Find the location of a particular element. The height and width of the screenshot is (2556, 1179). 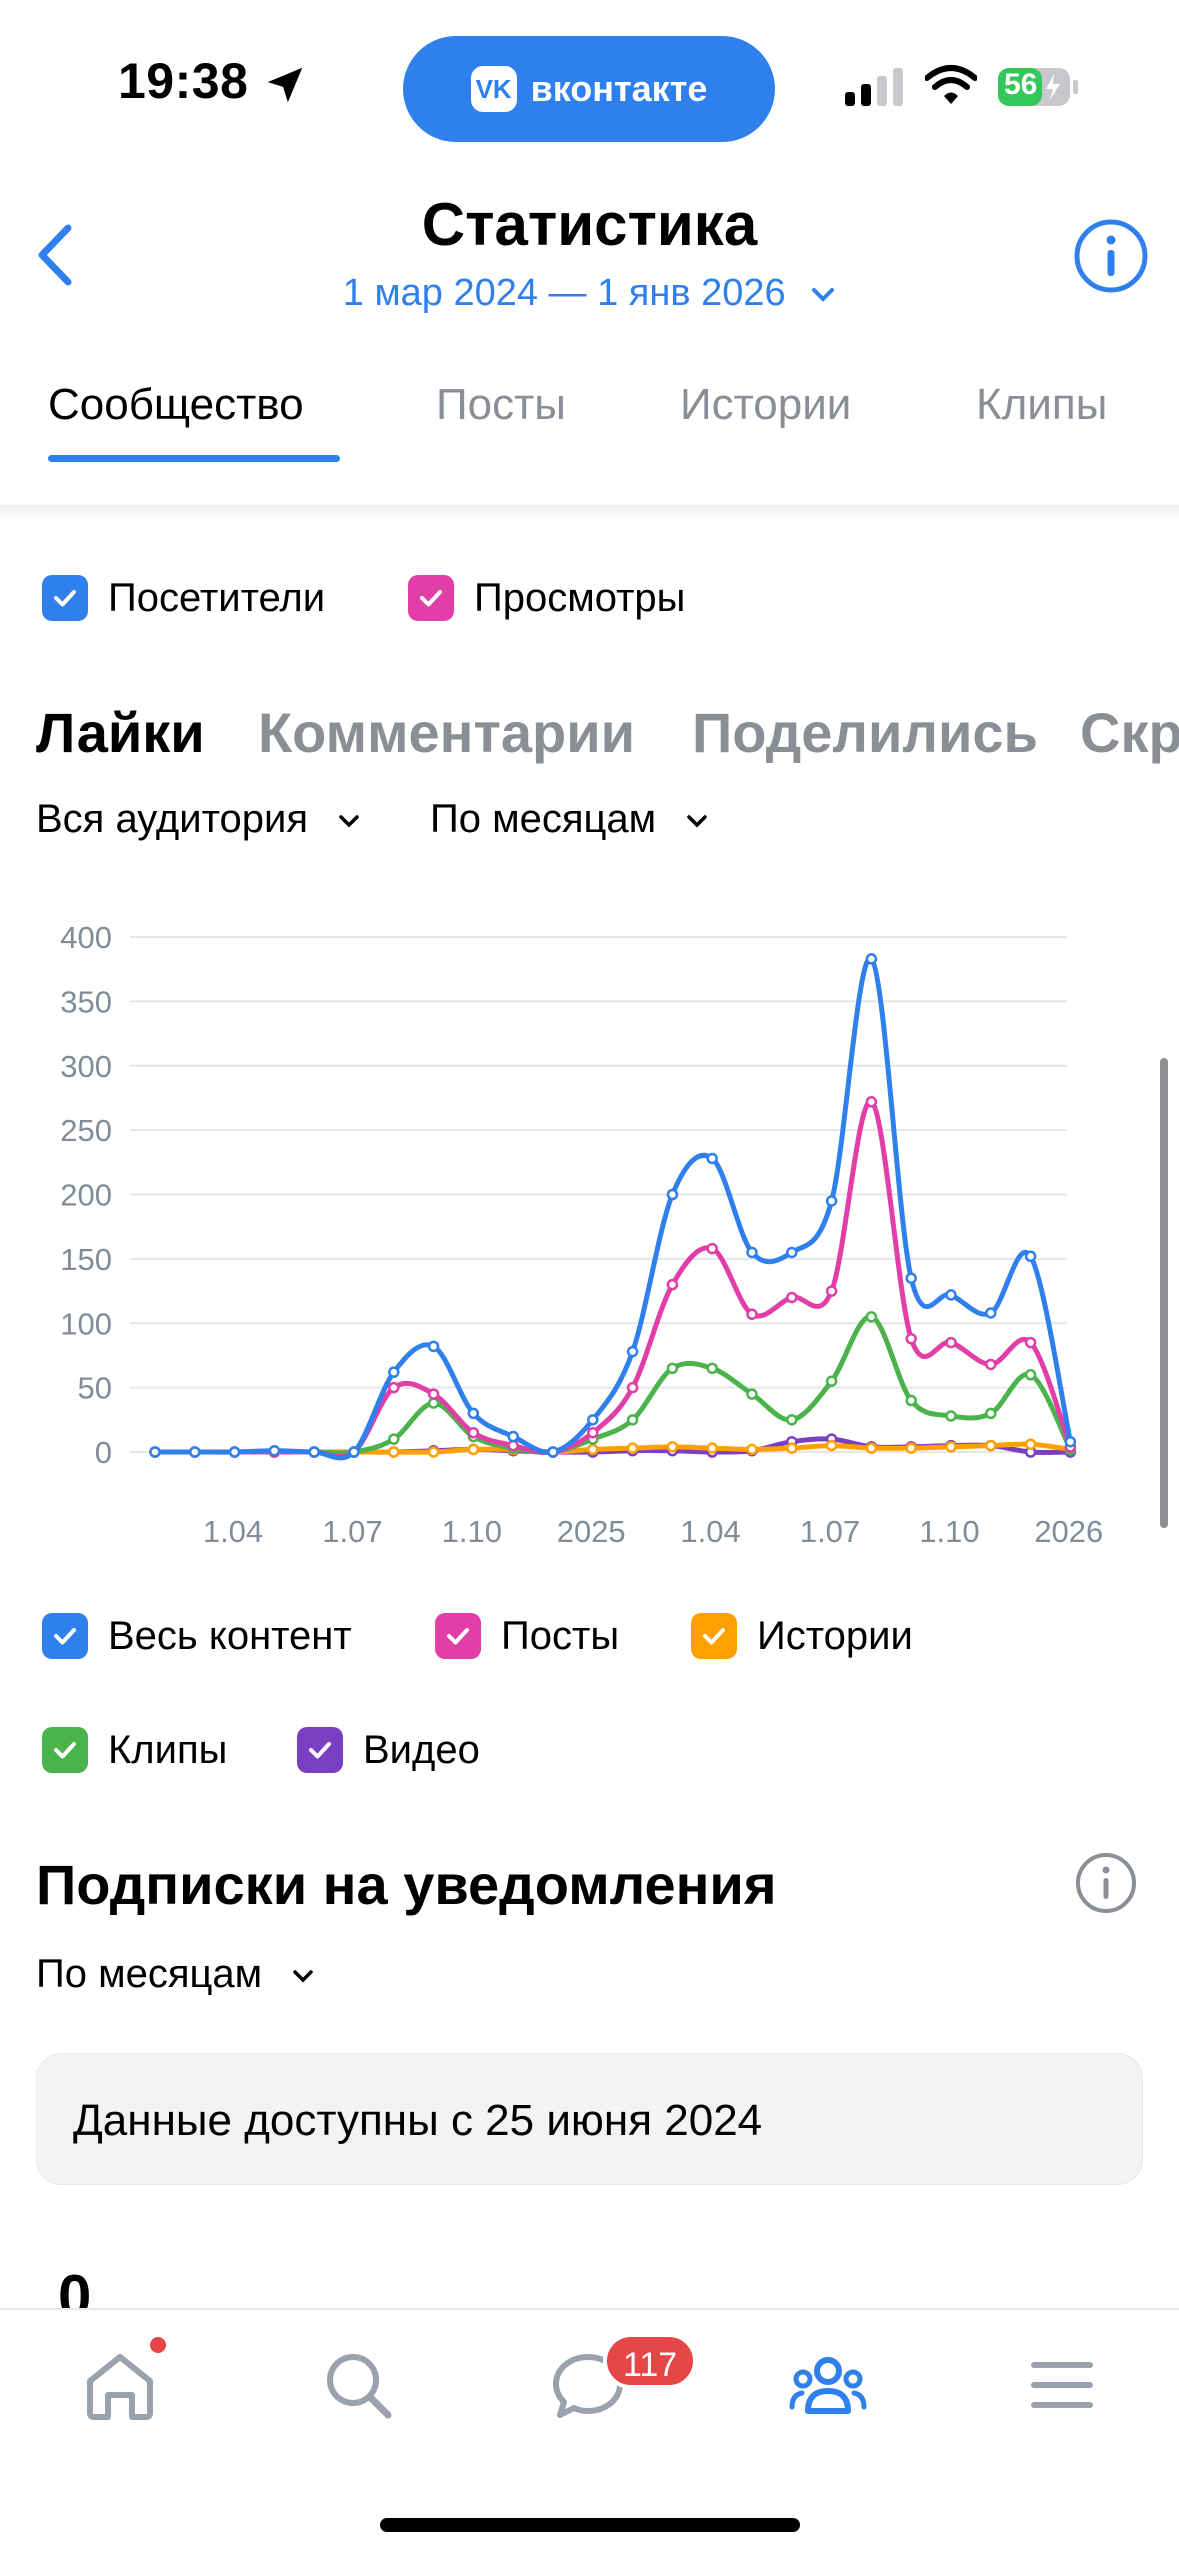

toggle-visitors: Посетители is located at coordinates (183, 598).